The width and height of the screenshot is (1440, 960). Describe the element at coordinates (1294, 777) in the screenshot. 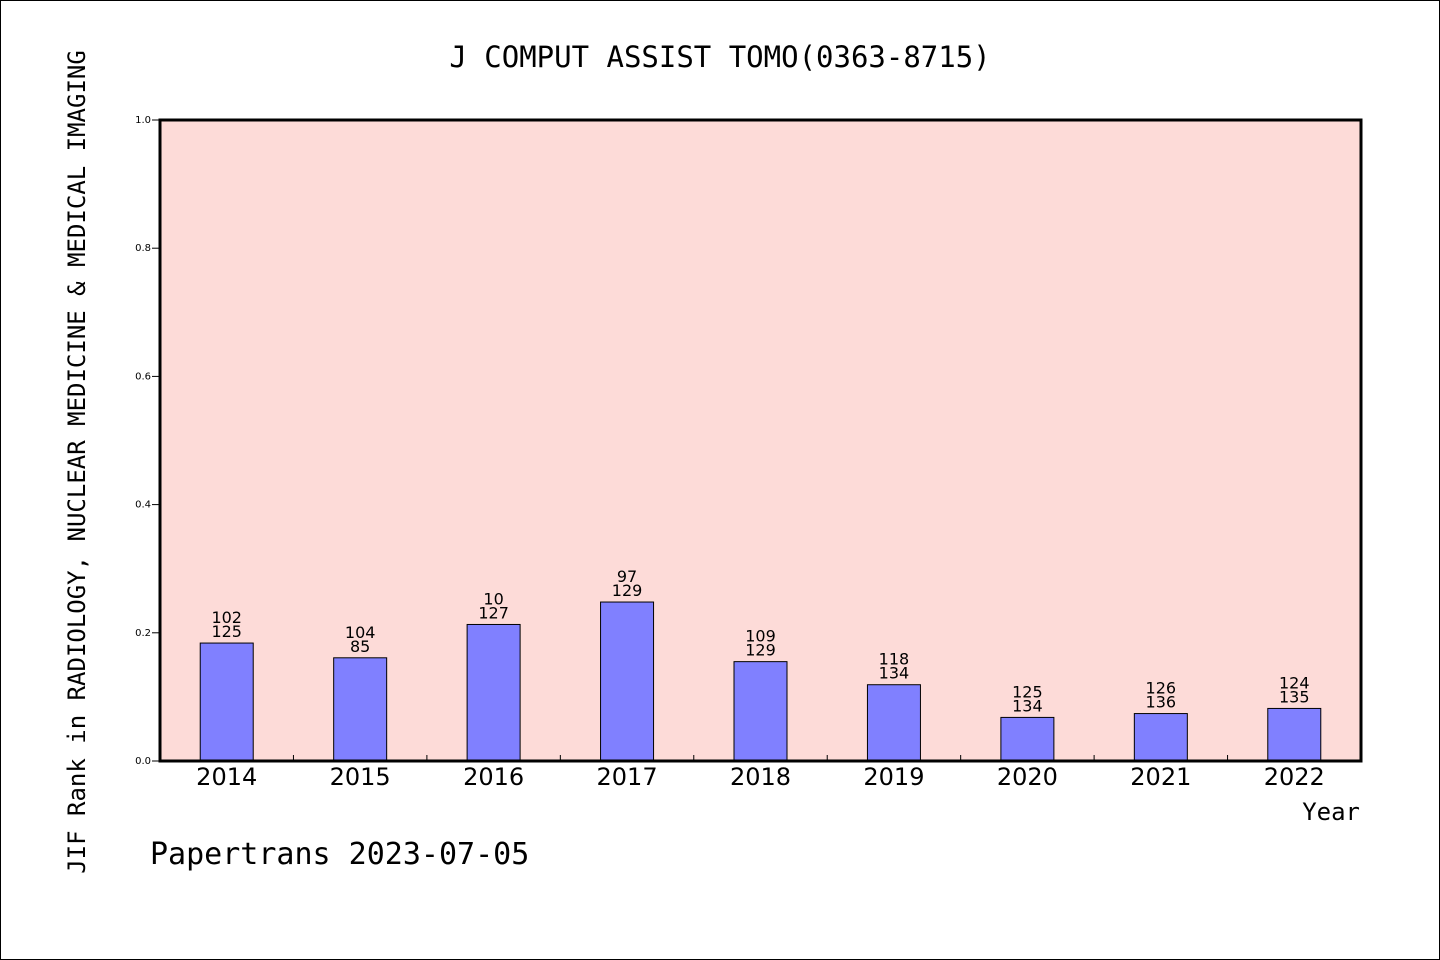

I see `x-tick-label-2022: 2022` at that location.